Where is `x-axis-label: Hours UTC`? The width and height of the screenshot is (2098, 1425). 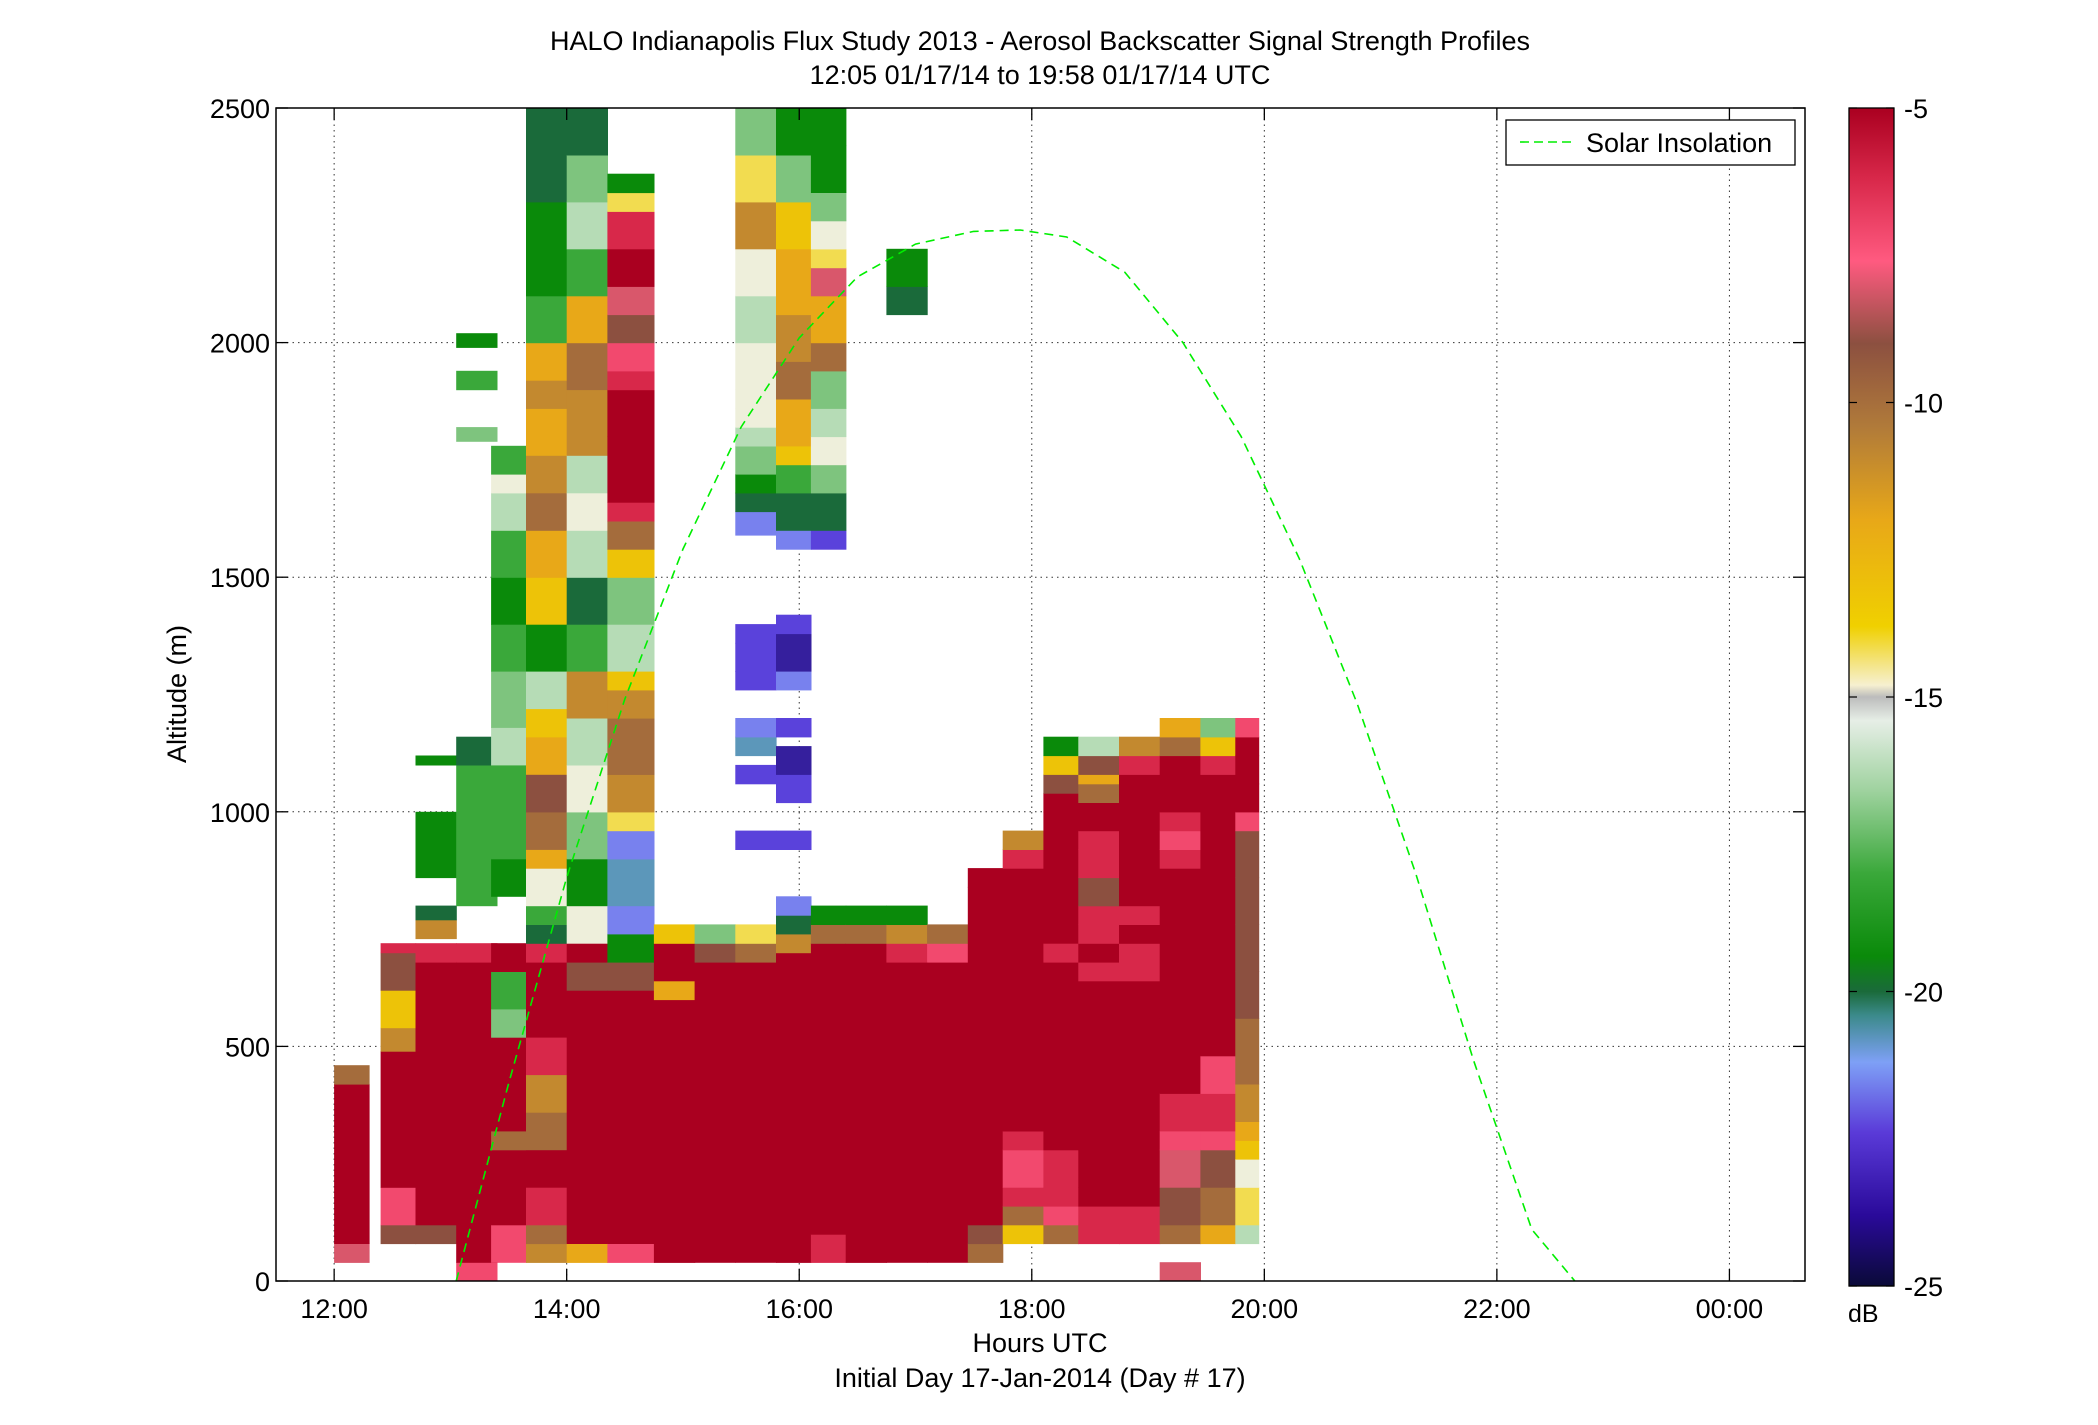
x-axis-label: Hours UTC is located at coordinates (1039, 1343).